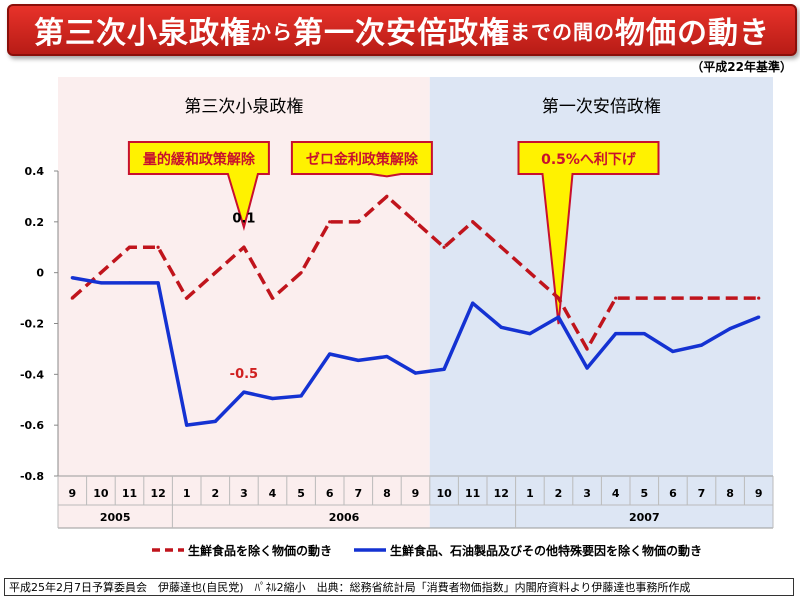  What do you see at coordinates (272, 31) in the screenshot?
I see `title-part-1: から` at bounding box center [272, 31].